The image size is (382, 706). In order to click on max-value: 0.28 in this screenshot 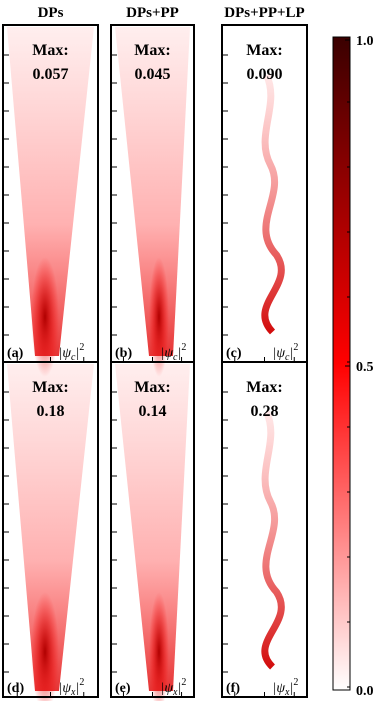, I will do `click(265, 411)`.